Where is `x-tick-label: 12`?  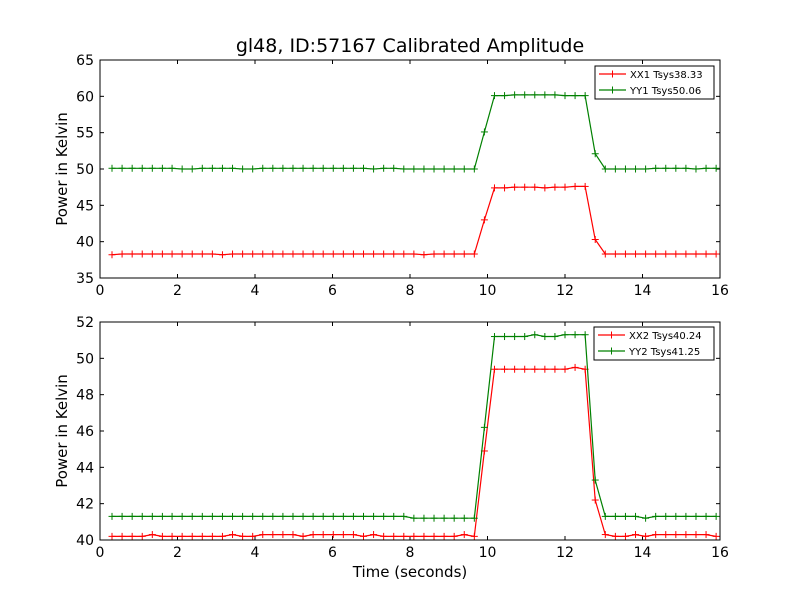
x-tick-label: 12 is located at coordinates (565, 291).